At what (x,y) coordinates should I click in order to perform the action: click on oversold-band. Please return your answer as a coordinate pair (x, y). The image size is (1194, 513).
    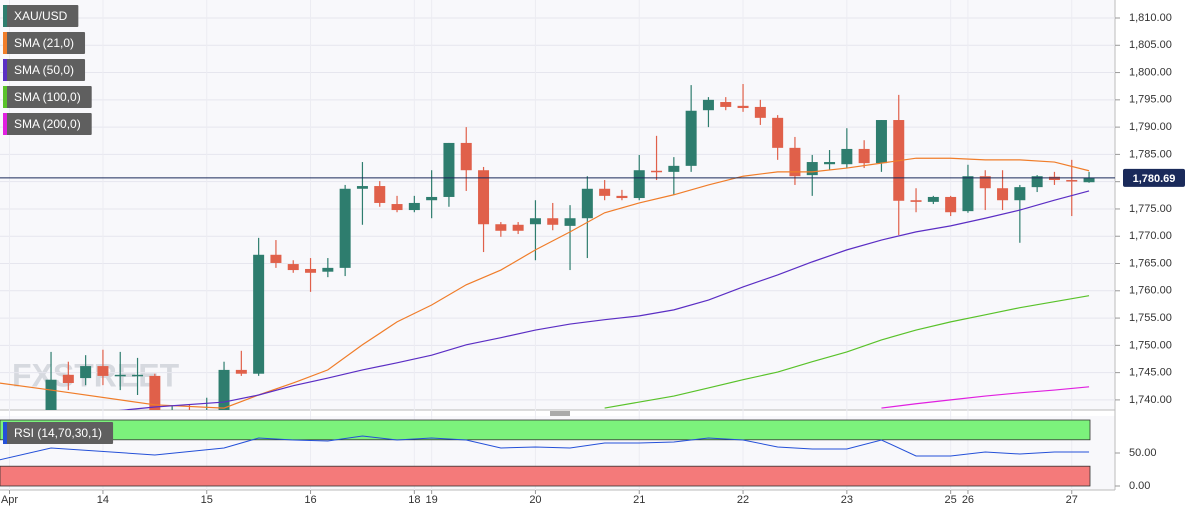
    Looking at the image, I should click on (545, 476).